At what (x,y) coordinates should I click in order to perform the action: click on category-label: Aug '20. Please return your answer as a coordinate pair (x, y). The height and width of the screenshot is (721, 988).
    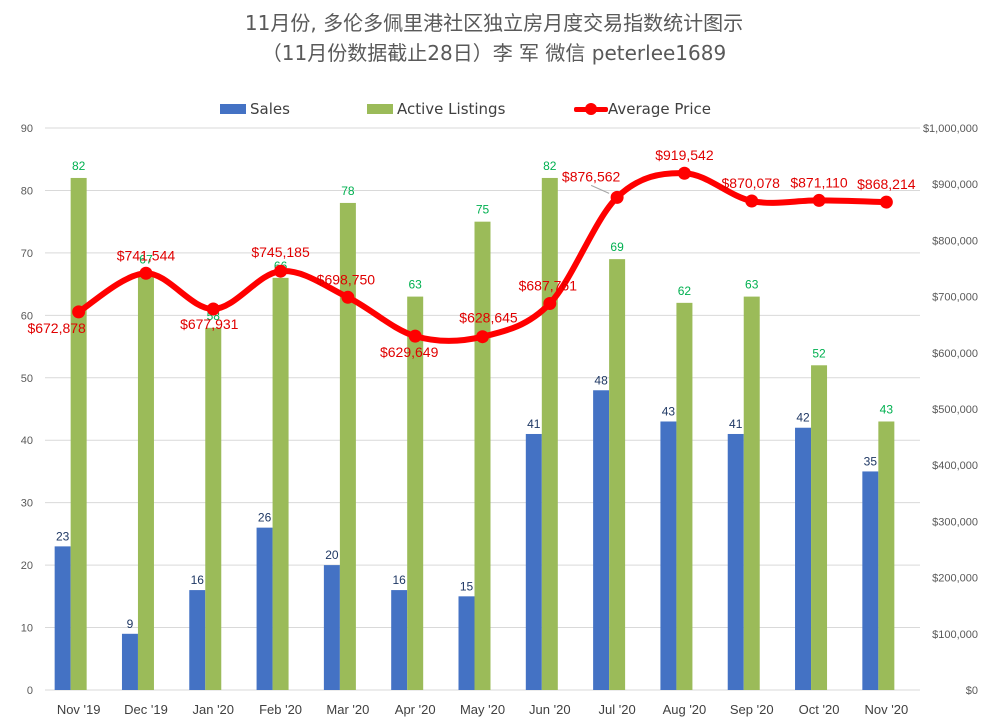
    Looking at the image, I should click on (685, 709).